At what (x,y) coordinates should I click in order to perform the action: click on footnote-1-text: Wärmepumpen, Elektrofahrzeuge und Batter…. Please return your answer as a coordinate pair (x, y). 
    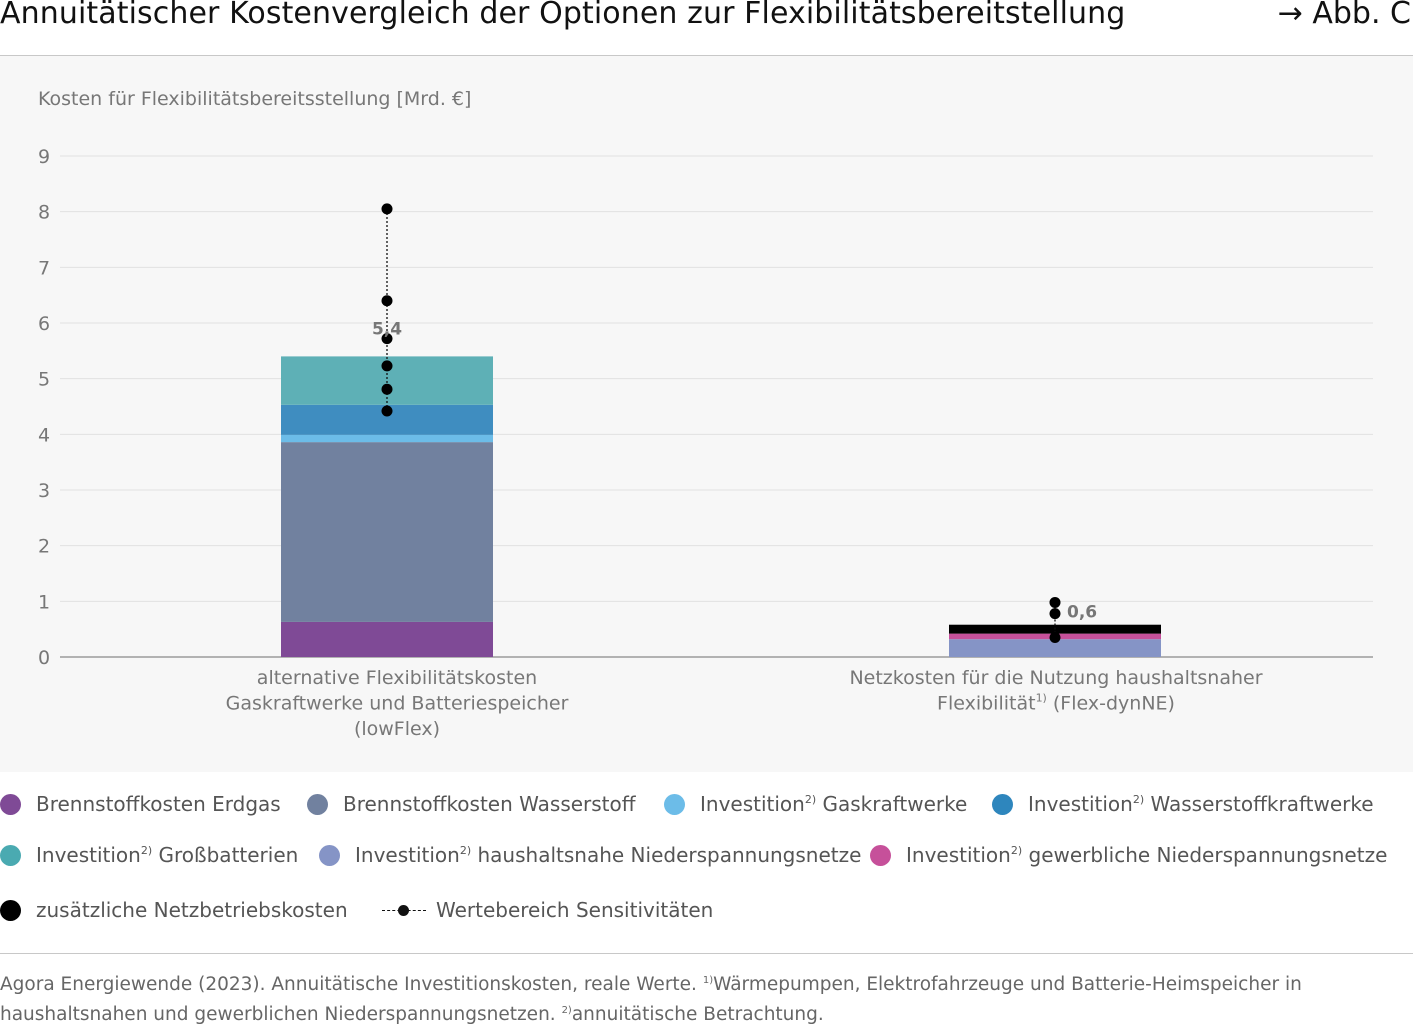
    Looking at the image, I should click on (651, 999).